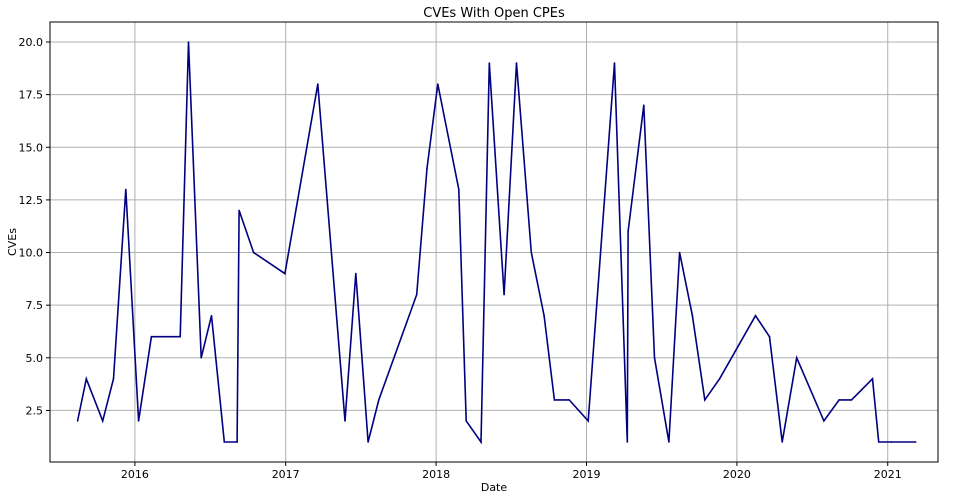 The height and width of the screenshot is (500, 960). What do you see at coordinates (436, 474) in the screenshot?
I see `x-tick-label: 2018` at bounding box center [436, 474].